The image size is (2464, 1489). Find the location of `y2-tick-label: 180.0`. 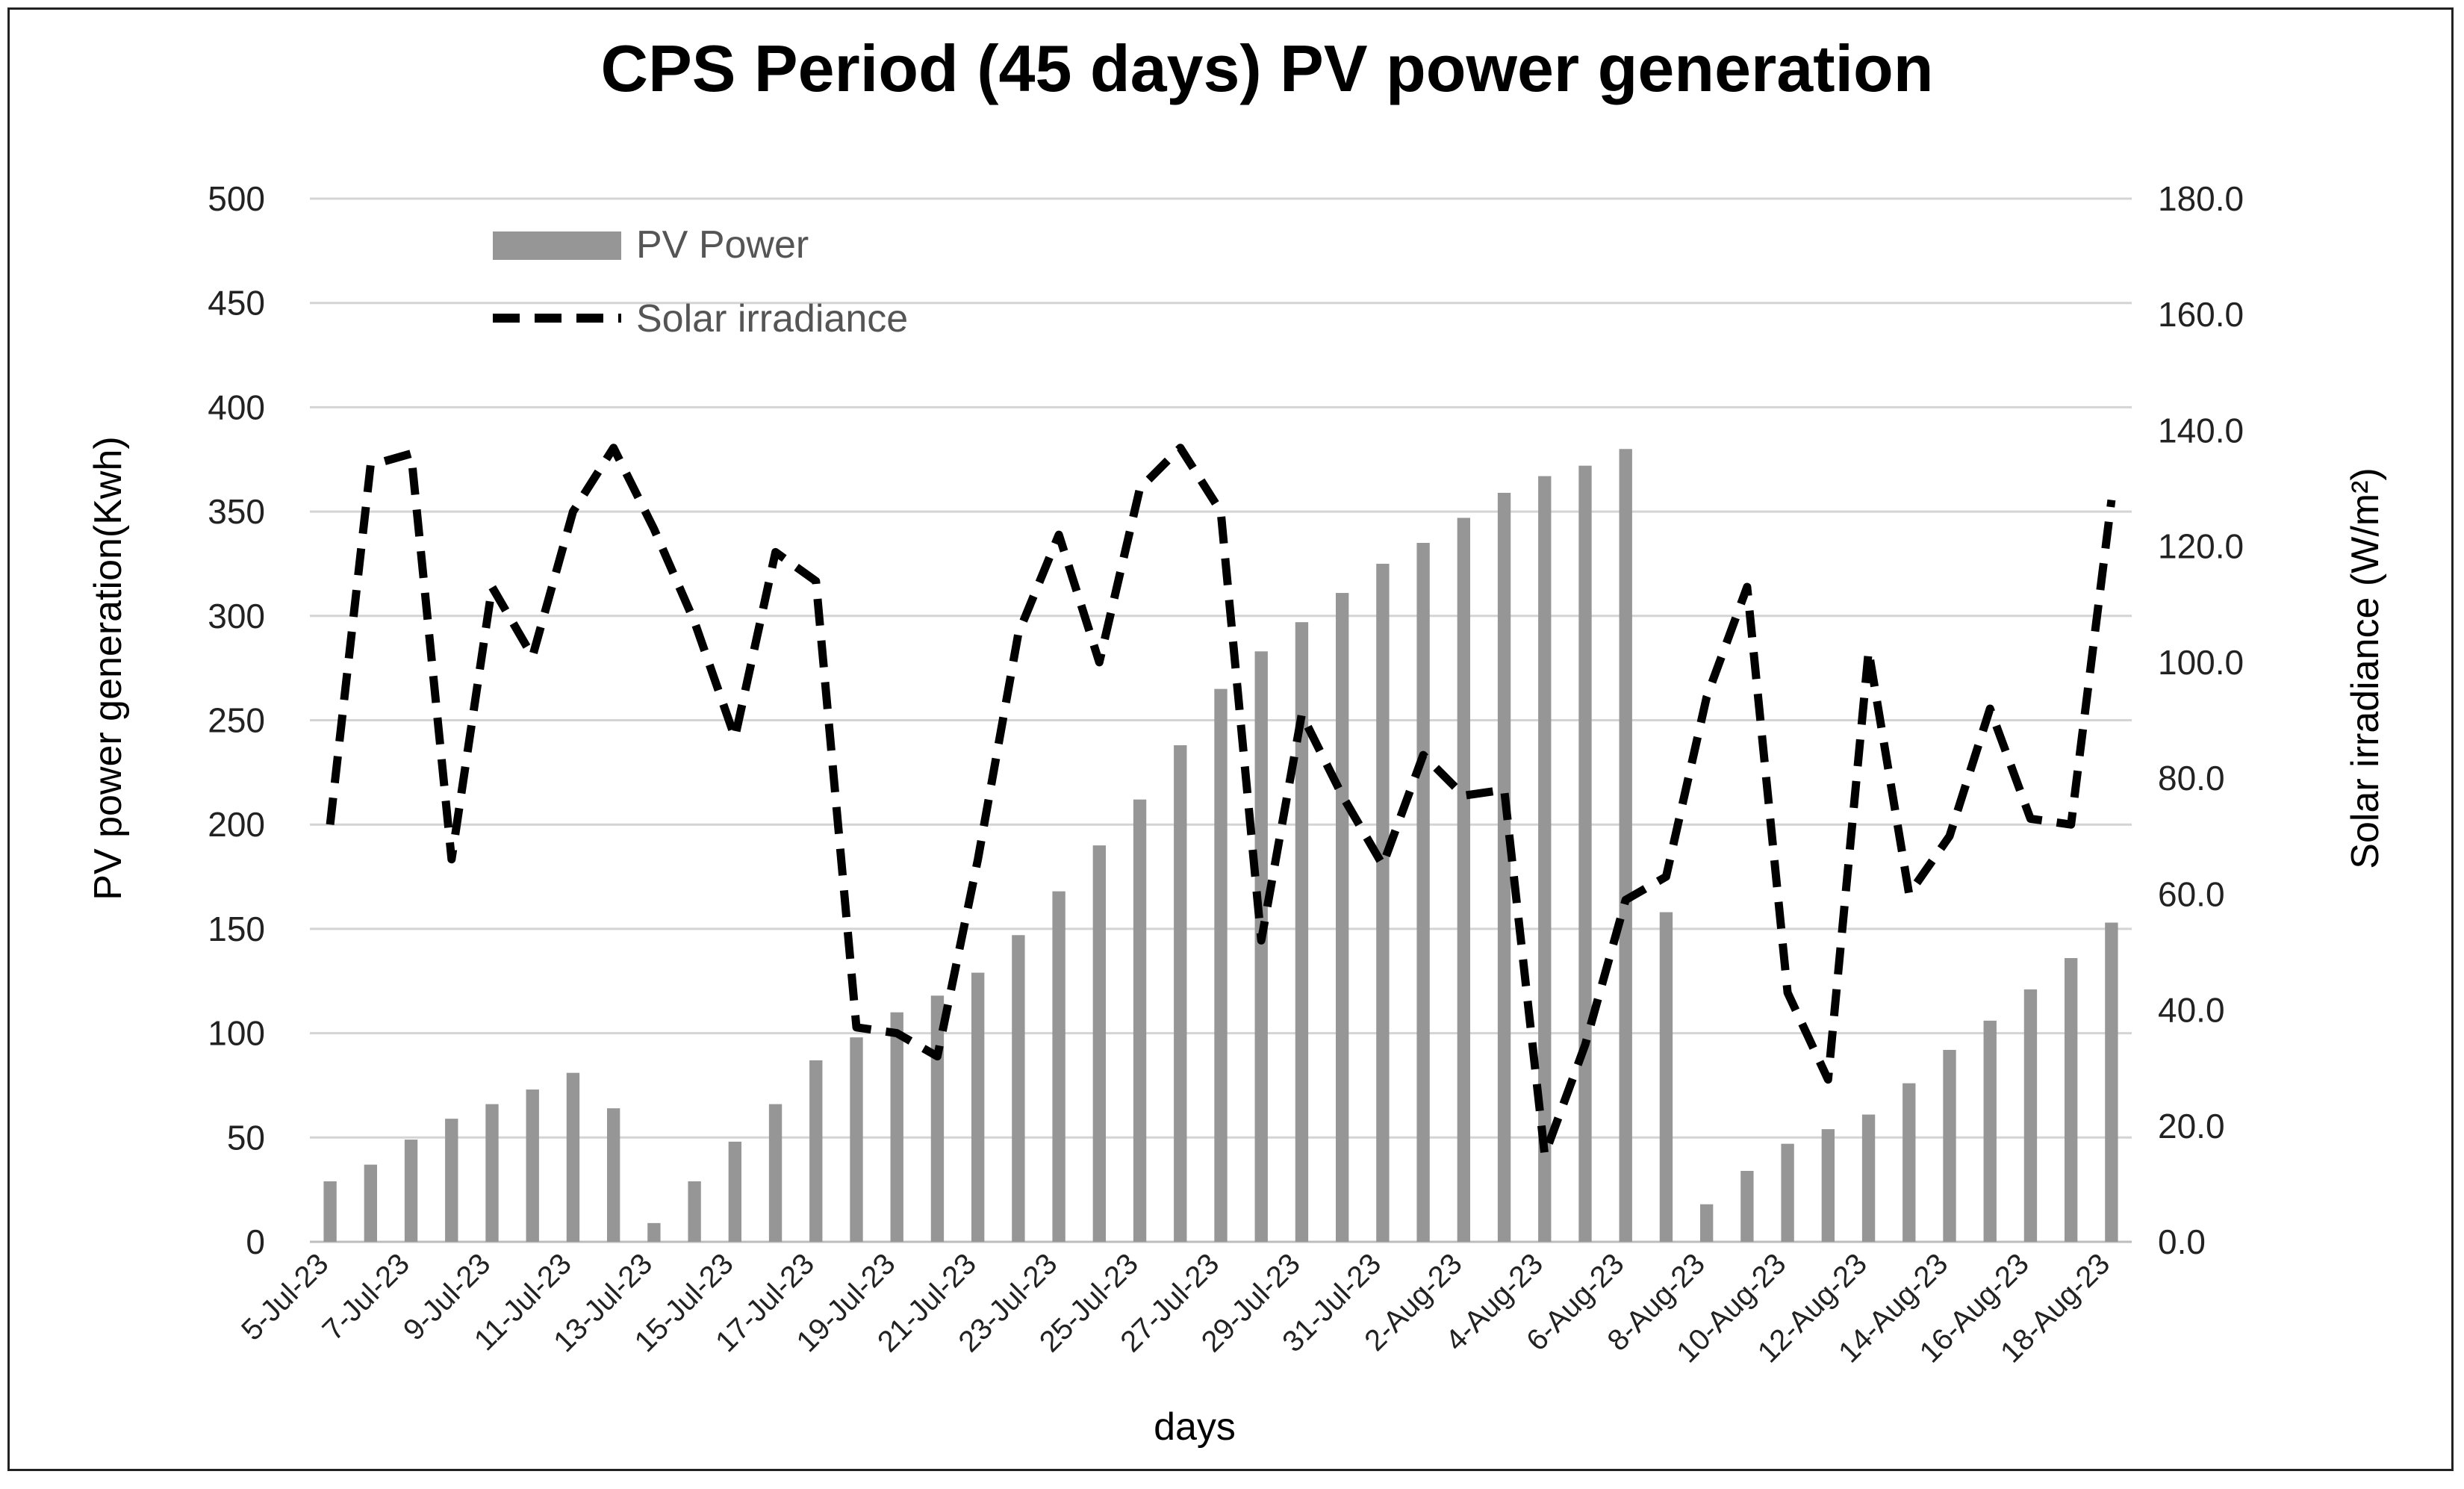

y2-tick-label: 180.0 is located at coordinates (2201, 198).